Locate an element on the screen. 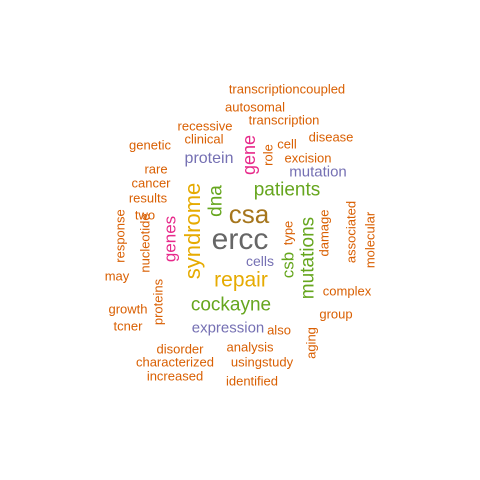 The height and width of the screenshot is (480, 480). word-recessive: recessive is located at coordinates (205, 126).